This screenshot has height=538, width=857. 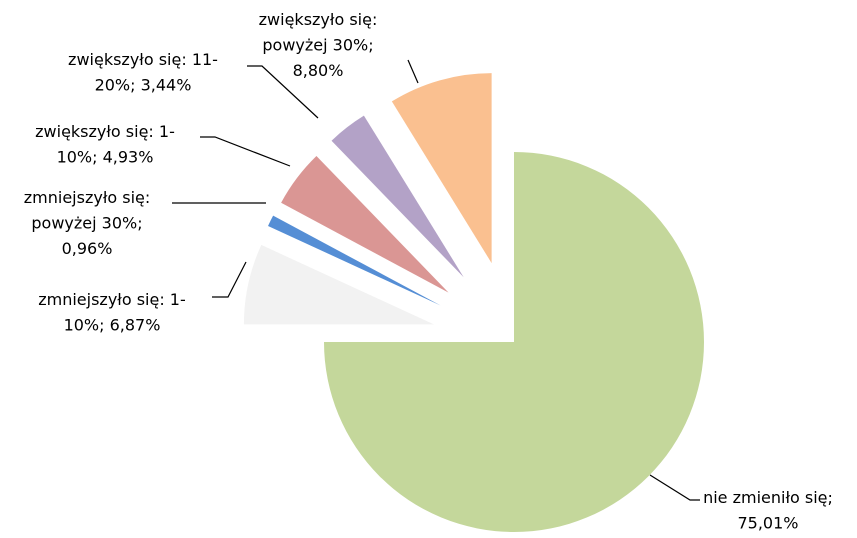 What do you see at coordinates (318, 70) in the screenshot?
I see `label-line: 8,80%` at bounding box center [318, 70].